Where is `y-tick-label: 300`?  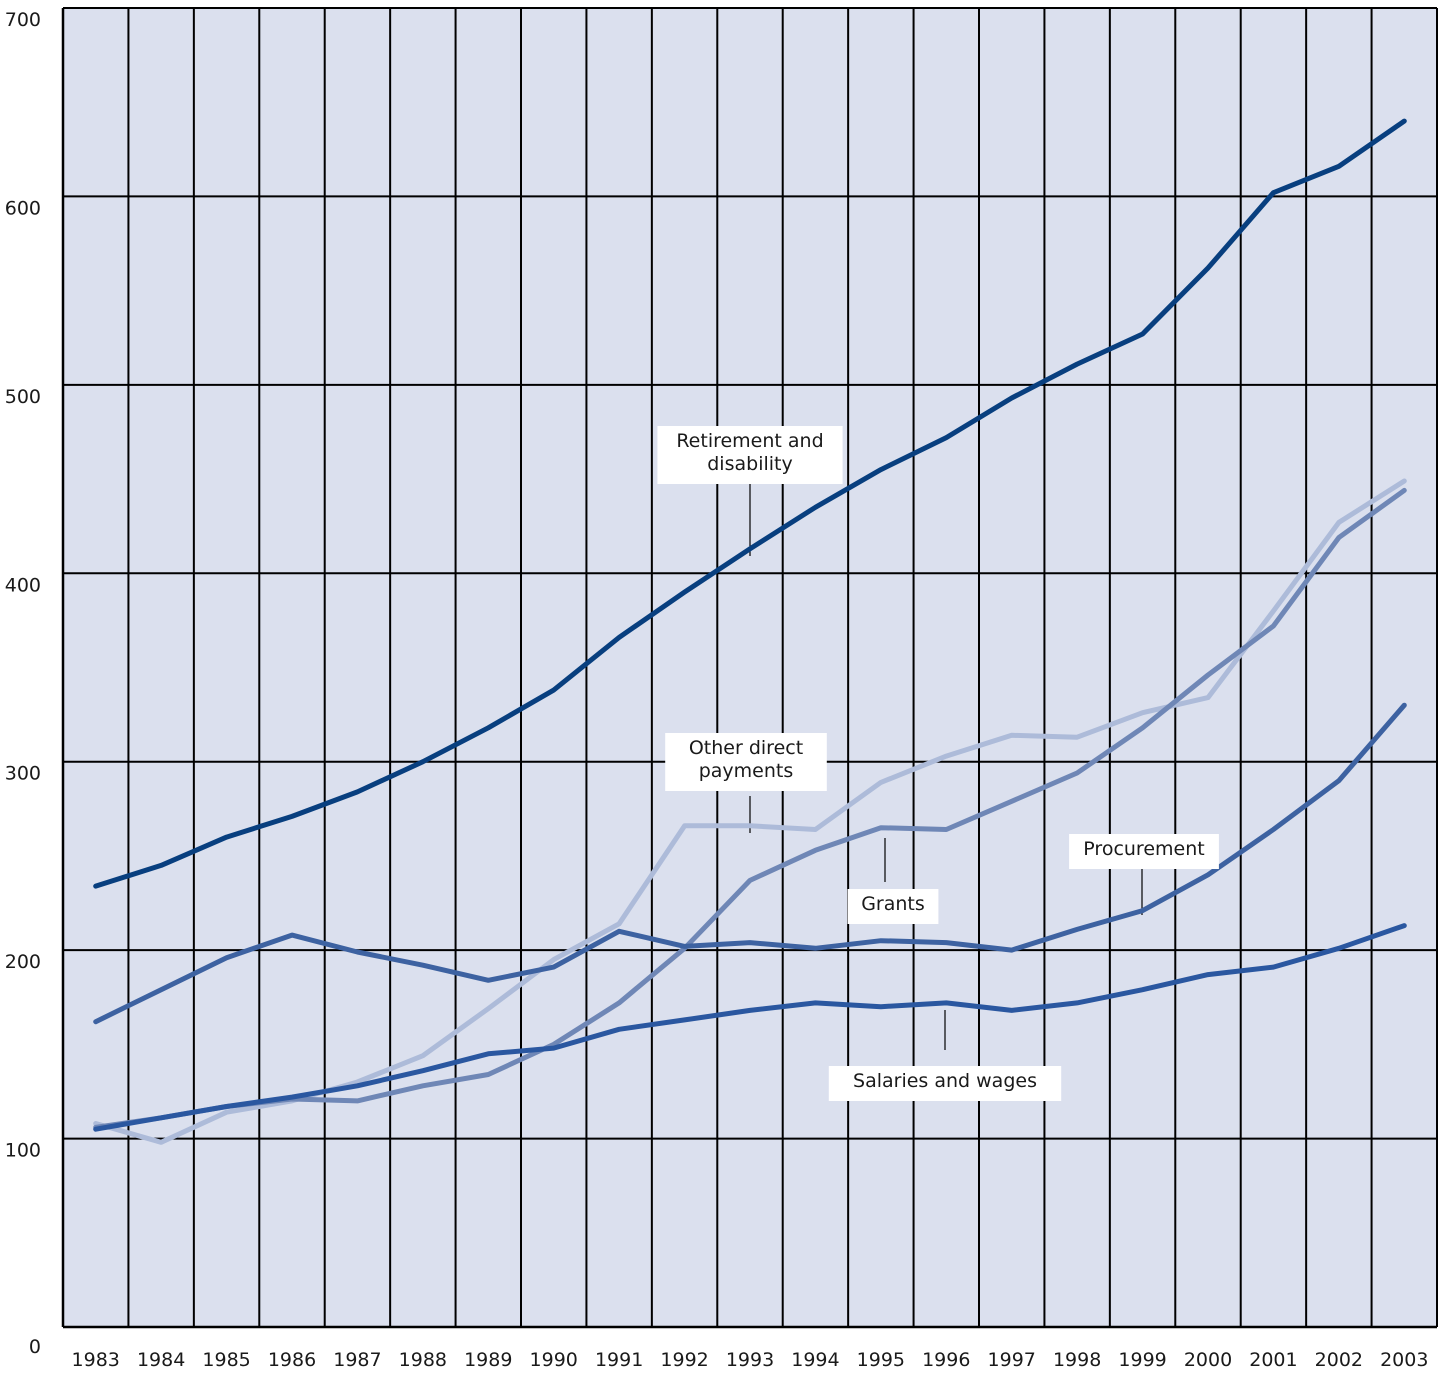
y-tick-label: 300 is located at coordinates (23, 774).